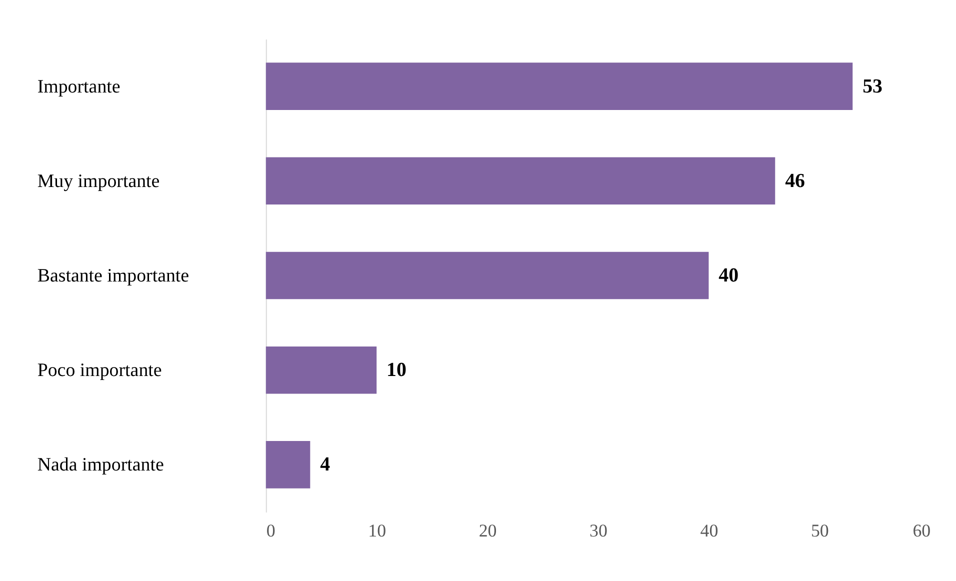 This screenshot has height=581, width=956. What do you see at coordinates (795, 181) in the screenshot?
I see `data-label: 46` at bounding box center [795, 181].